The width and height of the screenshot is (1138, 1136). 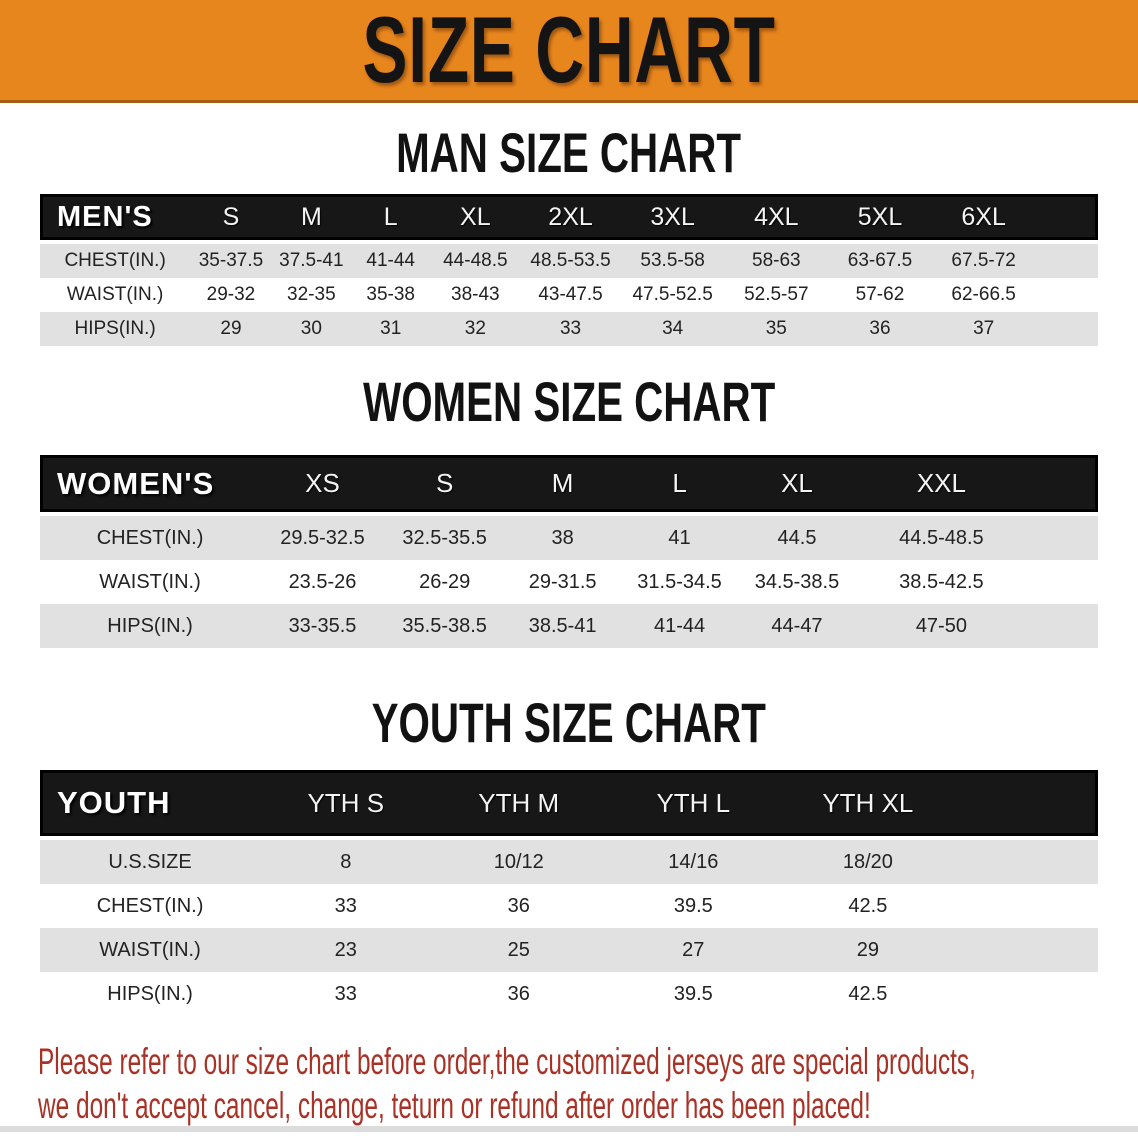 What do you see at coordinates (983, 329) in the screenshot?
I see `size-value-cell: 37` at bounding box center [983, 329].